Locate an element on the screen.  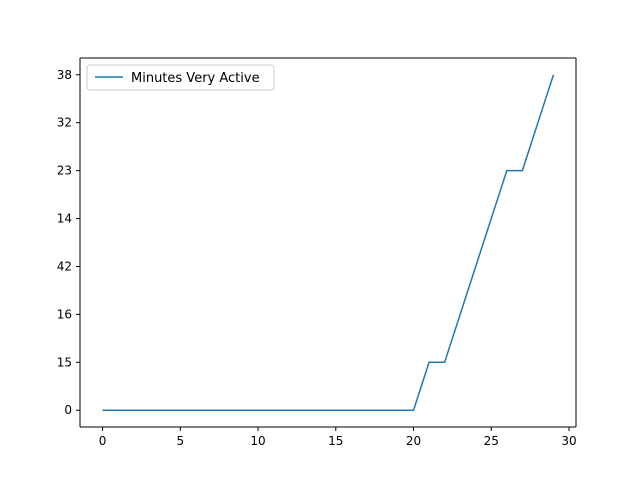
x-axis-ticks: 0 5 10 15 20 25 30 is located at coordinates (338, 437).